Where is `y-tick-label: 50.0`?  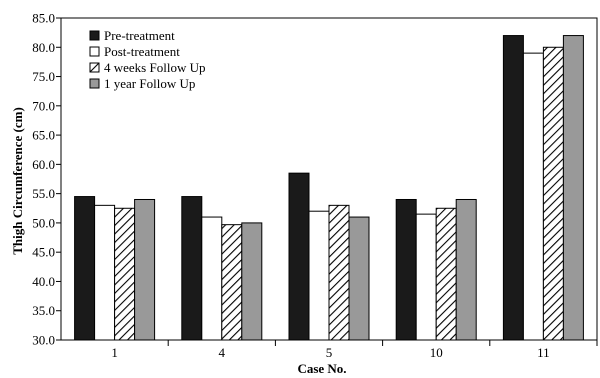 y-tick-label: 50.0 is located at coordinates (43, 222).